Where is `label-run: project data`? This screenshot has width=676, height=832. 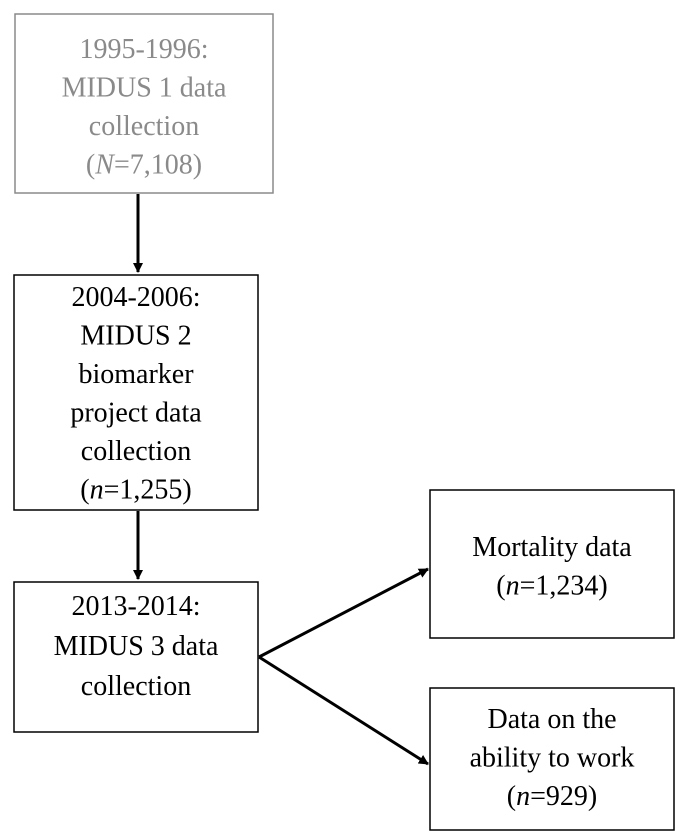 label-run: project data is located at coordinates (136, 413).